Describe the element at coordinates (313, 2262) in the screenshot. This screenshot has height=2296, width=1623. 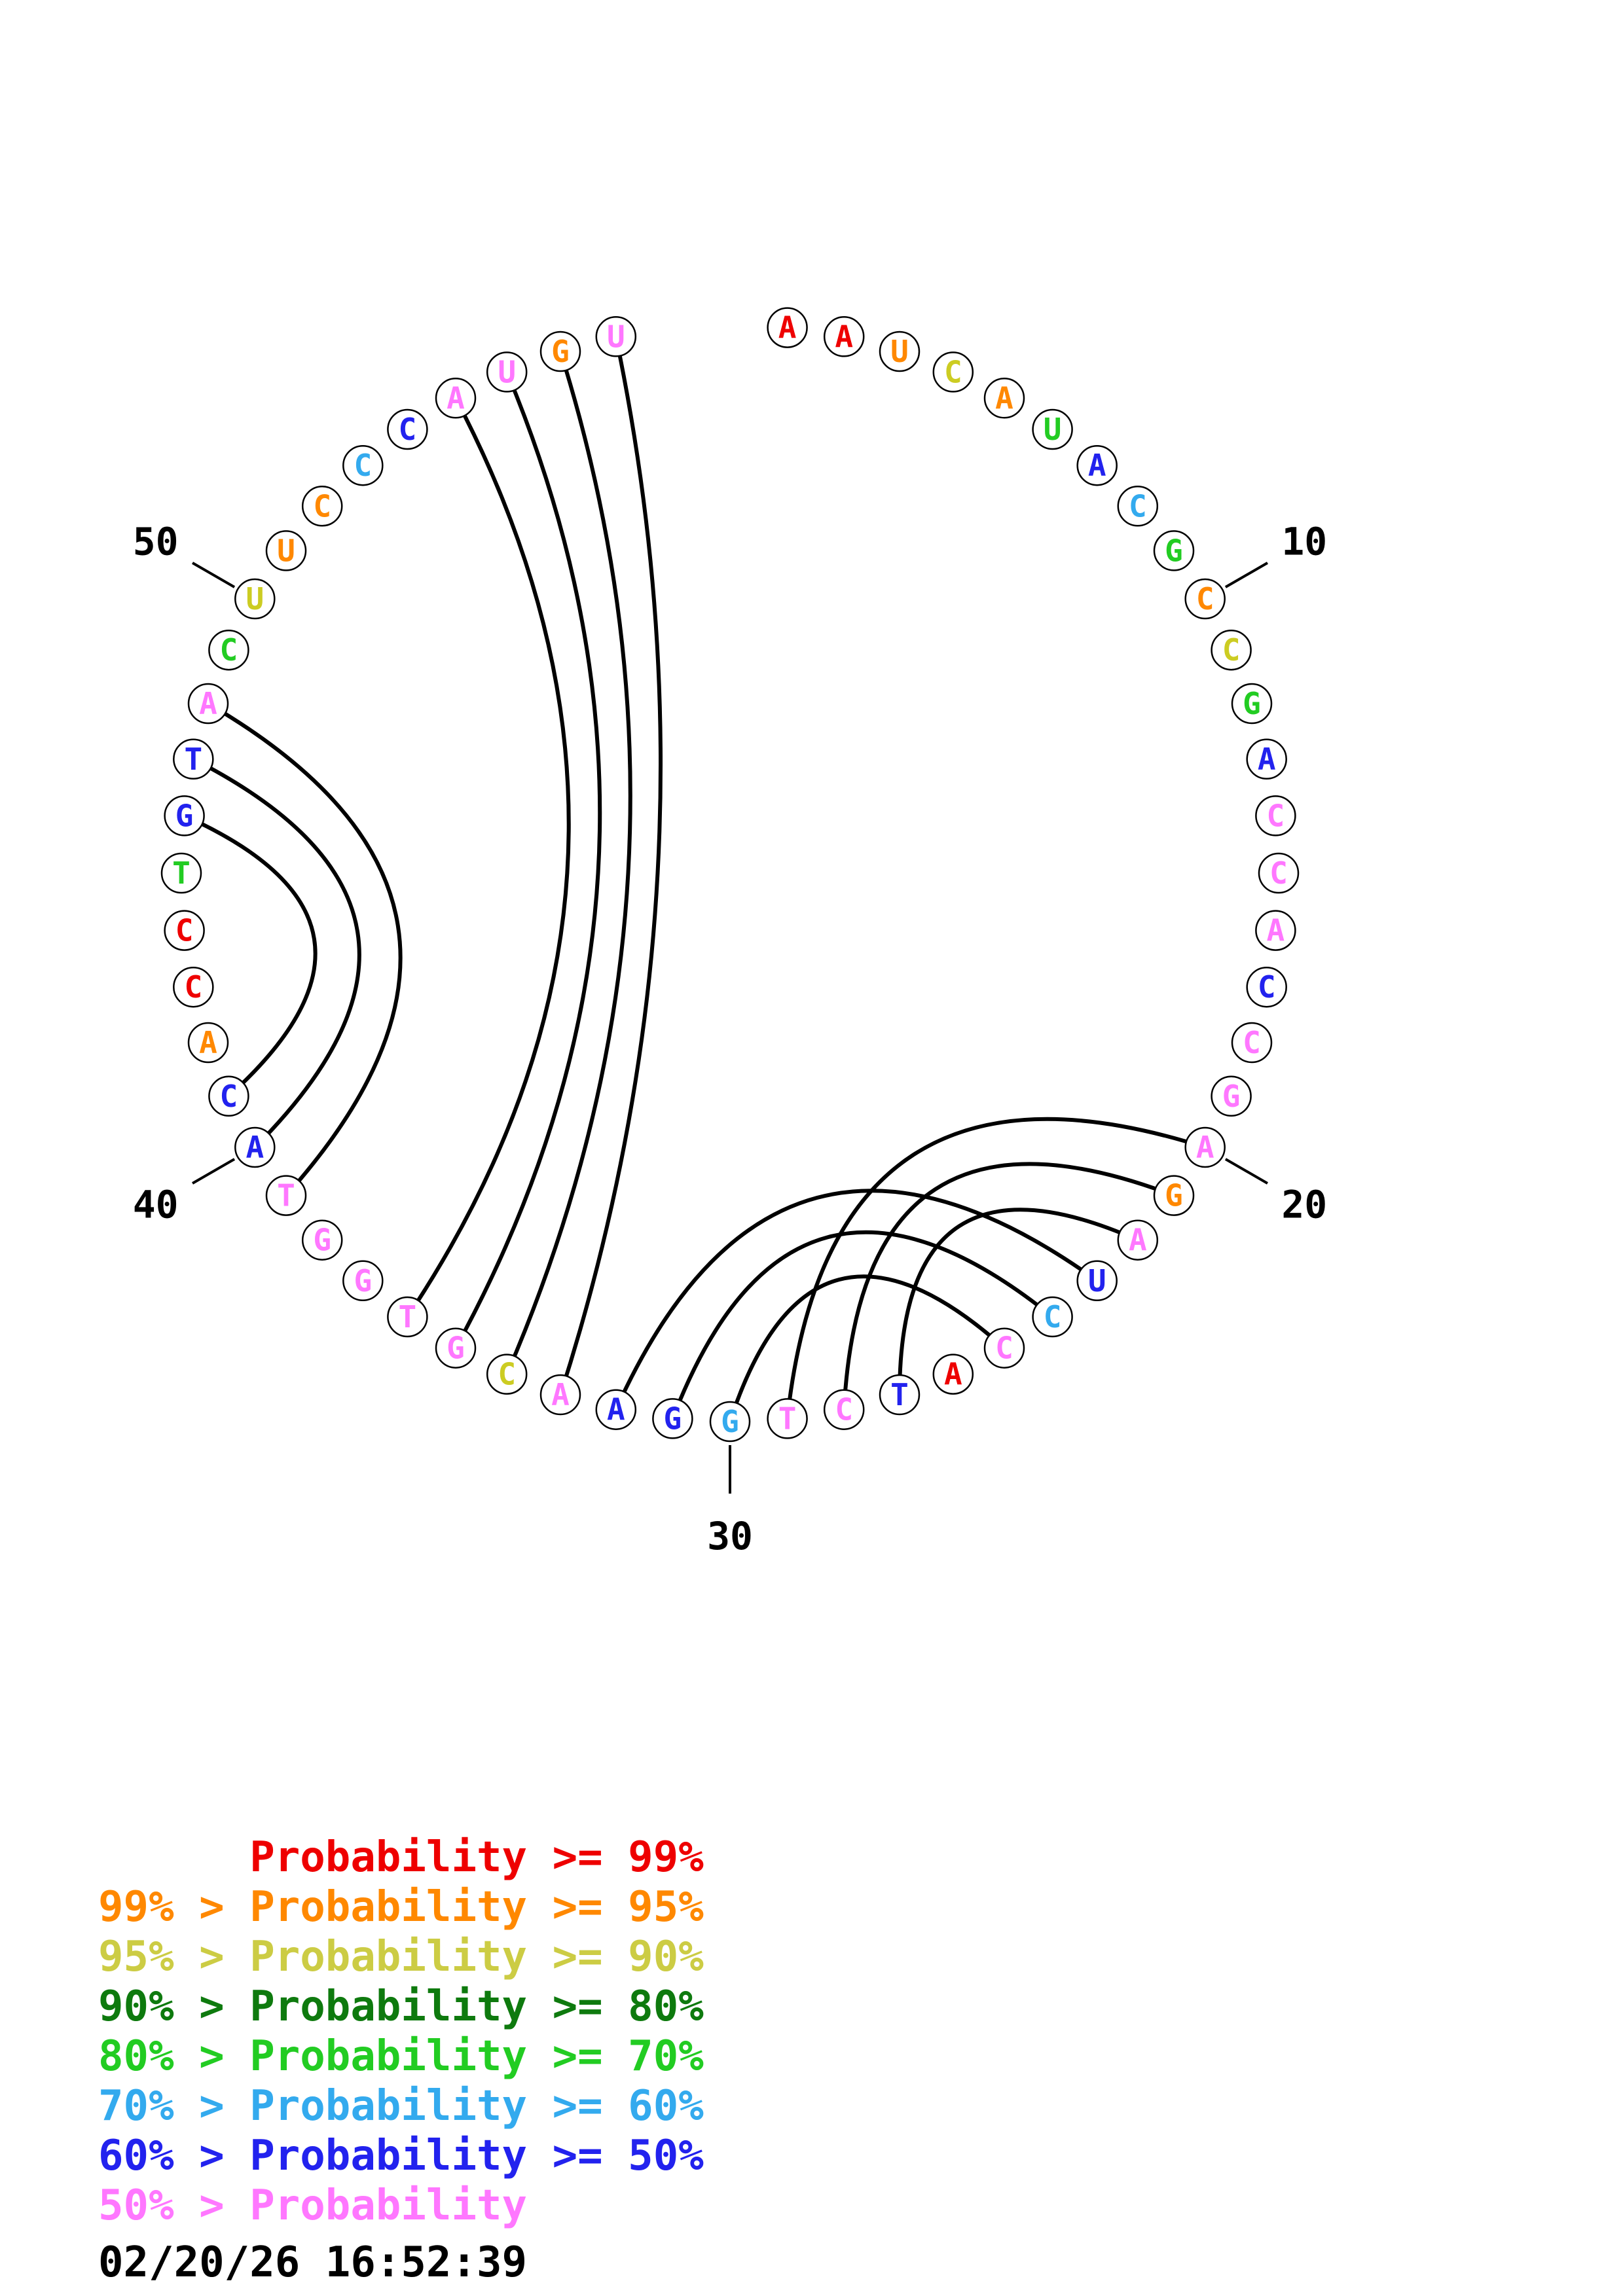
I see `timestamp: 02/20/26 16:52:39` at that location.